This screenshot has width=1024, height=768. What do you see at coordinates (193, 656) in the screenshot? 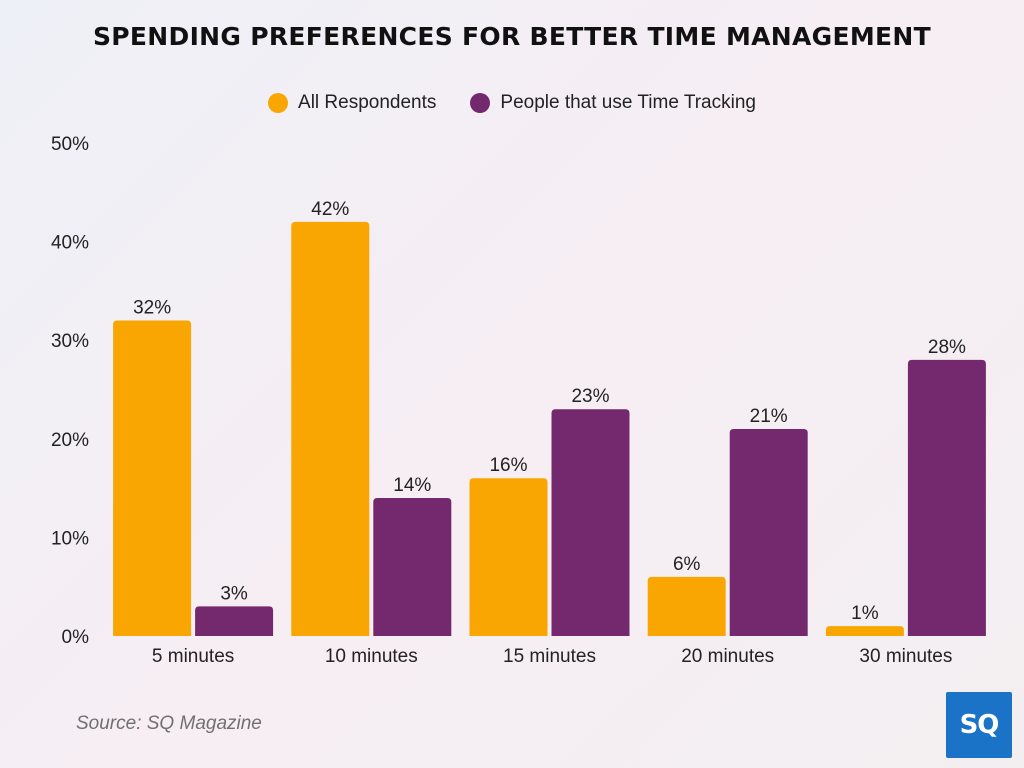
I see `x-tick-label: 5 minutes` at bounding box center [193, 656].